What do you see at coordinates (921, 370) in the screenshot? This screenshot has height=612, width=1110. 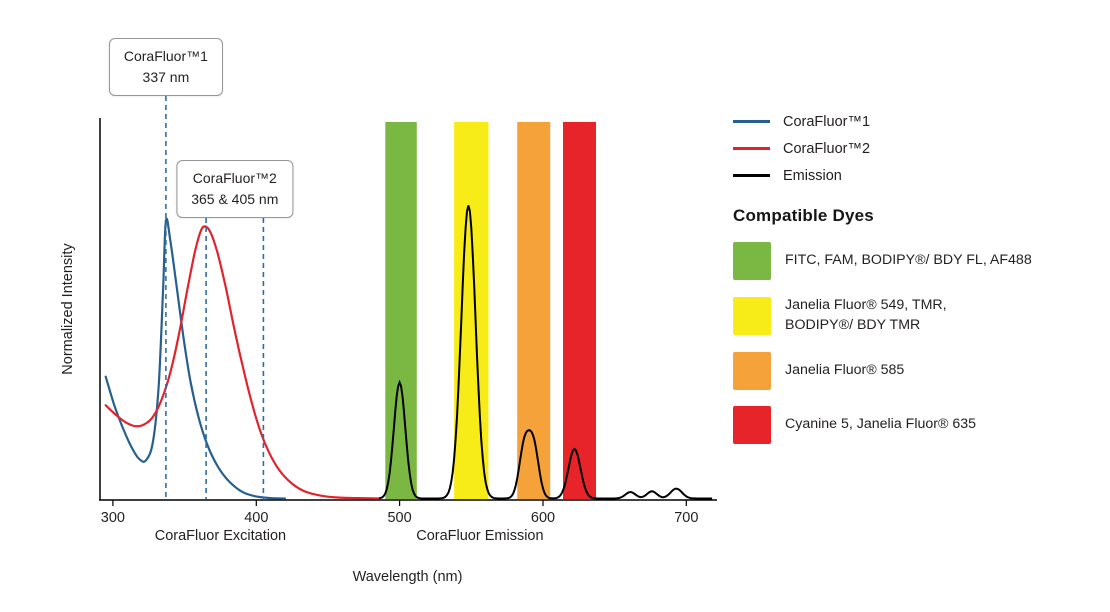 I see `dye-item-orange: Janelia Fluor® 585` at bounding box center [921, 370].